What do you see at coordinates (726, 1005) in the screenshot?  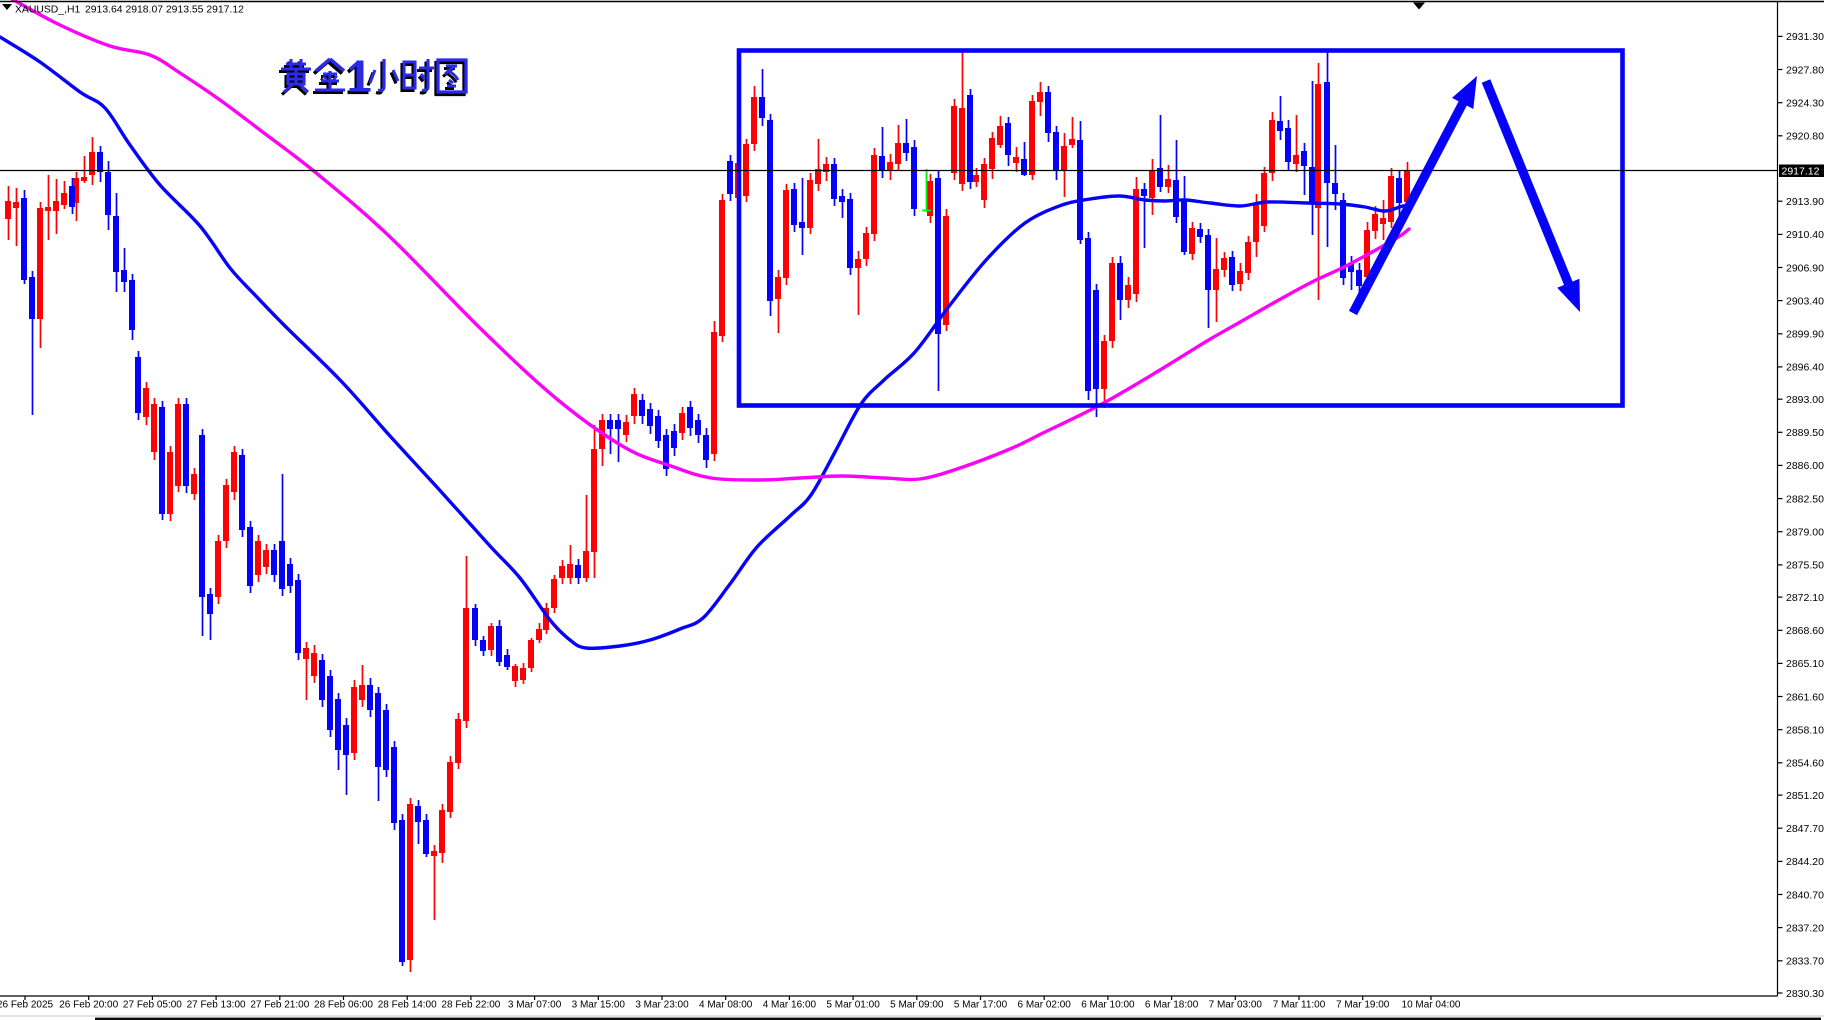 I see `svg-text: 4 Mar 08:00` at bounding box center [726, 1005].